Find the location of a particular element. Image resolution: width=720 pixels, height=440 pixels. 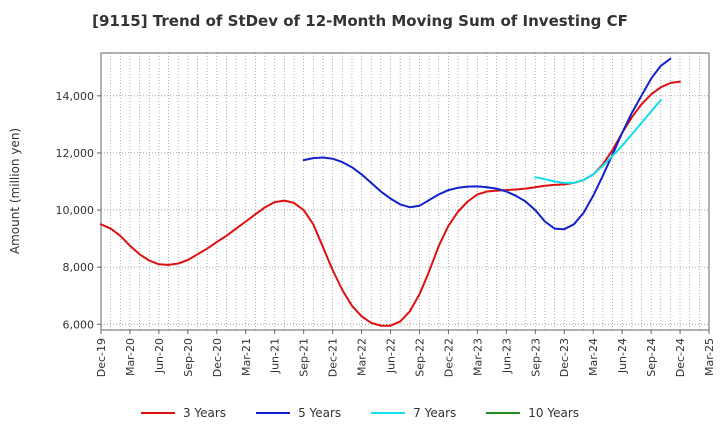

x-tick-label: Dec-21 is located at coordinates (333, 357).